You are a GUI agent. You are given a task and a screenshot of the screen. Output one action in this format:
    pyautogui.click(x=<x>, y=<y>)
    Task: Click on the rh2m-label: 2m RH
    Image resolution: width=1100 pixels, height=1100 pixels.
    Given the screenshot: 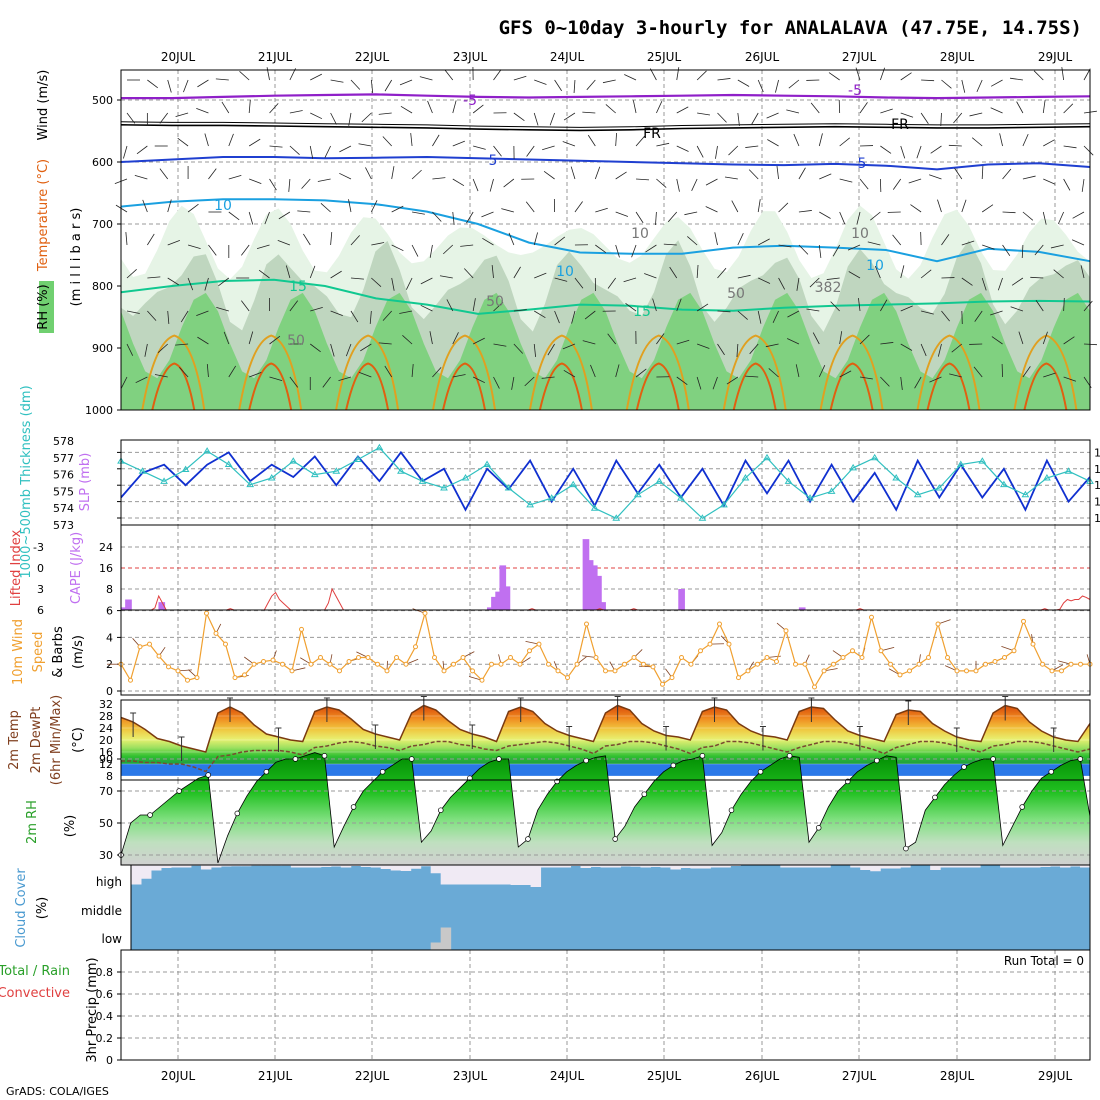 What is the action you would take?
    pyautogui.click(x=32, y=822)
    